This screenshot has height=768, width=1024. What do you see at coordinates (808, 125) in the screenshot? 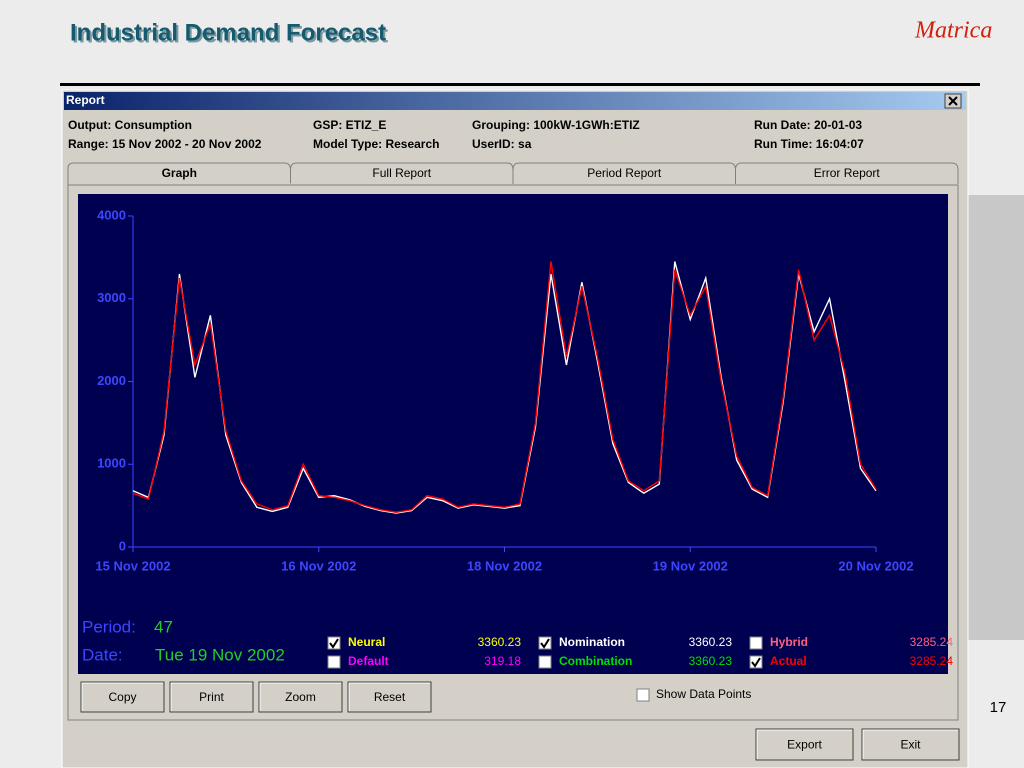
I see `info-text: Run Date: 20-01-03` at bounding box center [808, 125].